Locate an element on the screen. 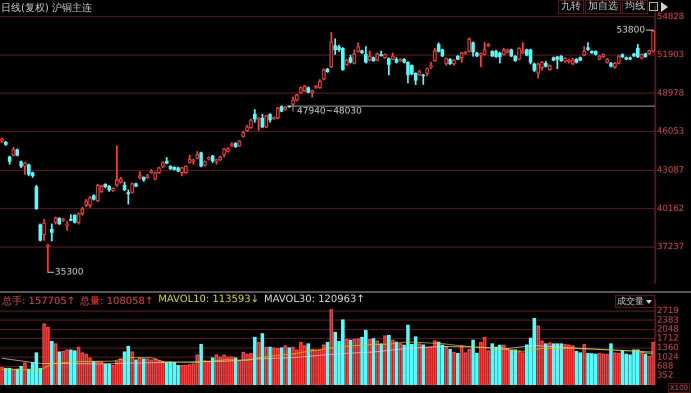 This screenshot has width=691, height=393. y-tick-label: 2048 is located at coordinates (668, 329).